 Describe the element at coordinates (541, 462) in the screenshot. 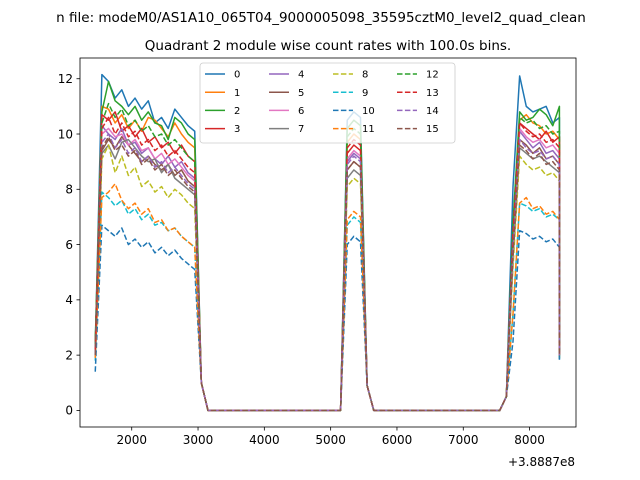

I see `x-offset-label: +3.8887e8` at that location.